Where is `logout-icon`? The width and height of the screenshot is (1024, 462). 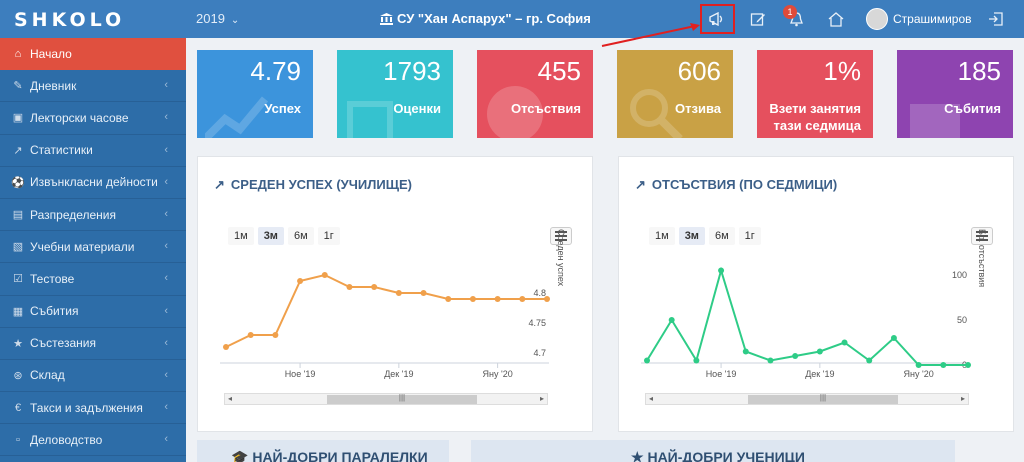 logout-icon is located at coordinates (996, 19).